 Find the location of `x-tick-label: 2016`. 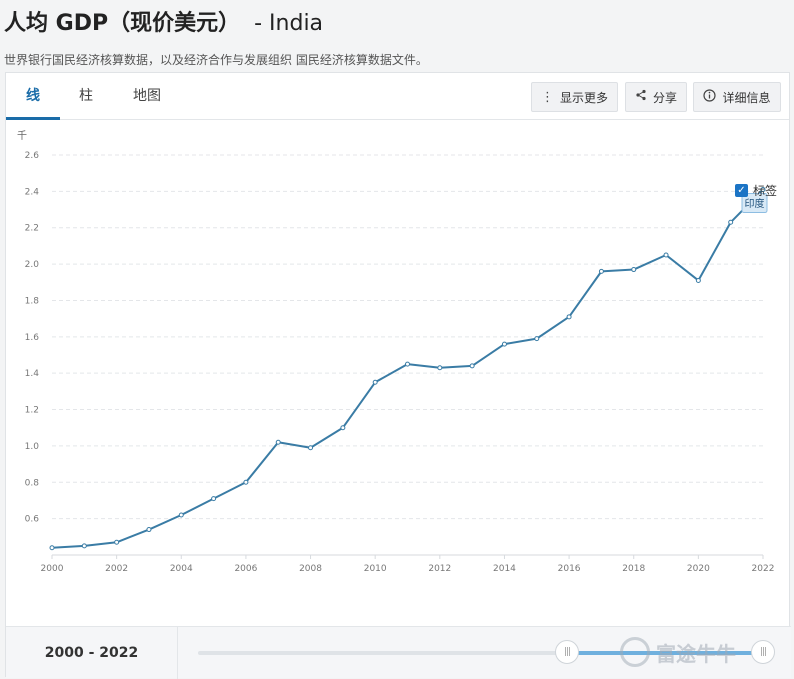

x-tick-label: 2016 is located at coordinates (569, 569).